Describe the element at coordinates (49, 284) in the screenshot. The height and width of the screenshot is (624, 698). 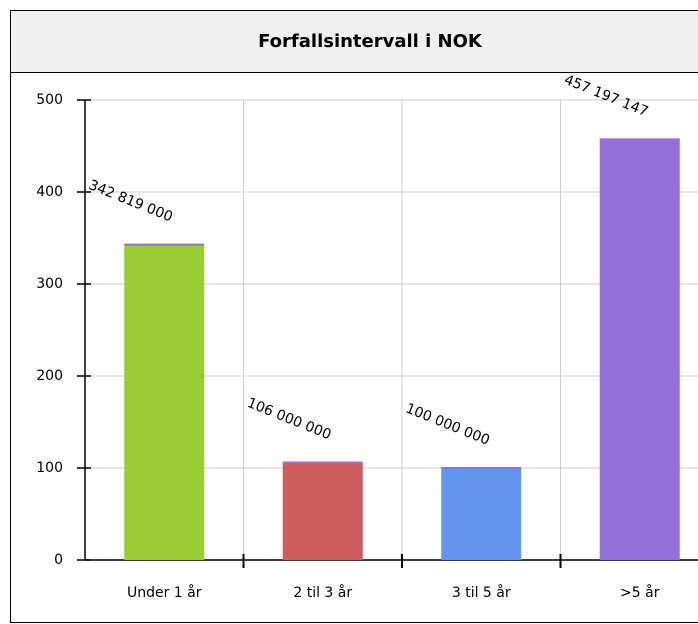
I see `y-tick-label: 300` at that location.